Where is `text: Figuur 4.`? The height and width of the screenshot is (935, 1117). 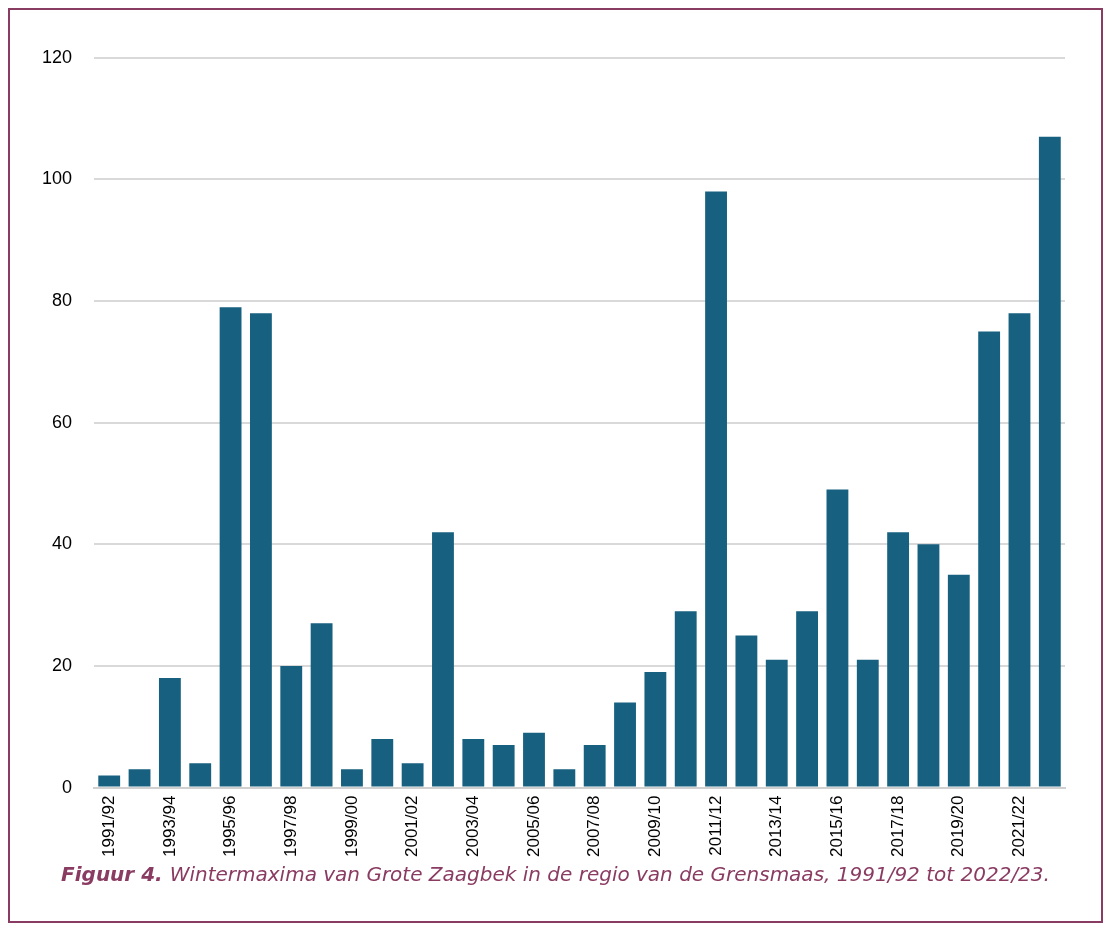
text: Figuur 4. is located at coordinates (112, 874).